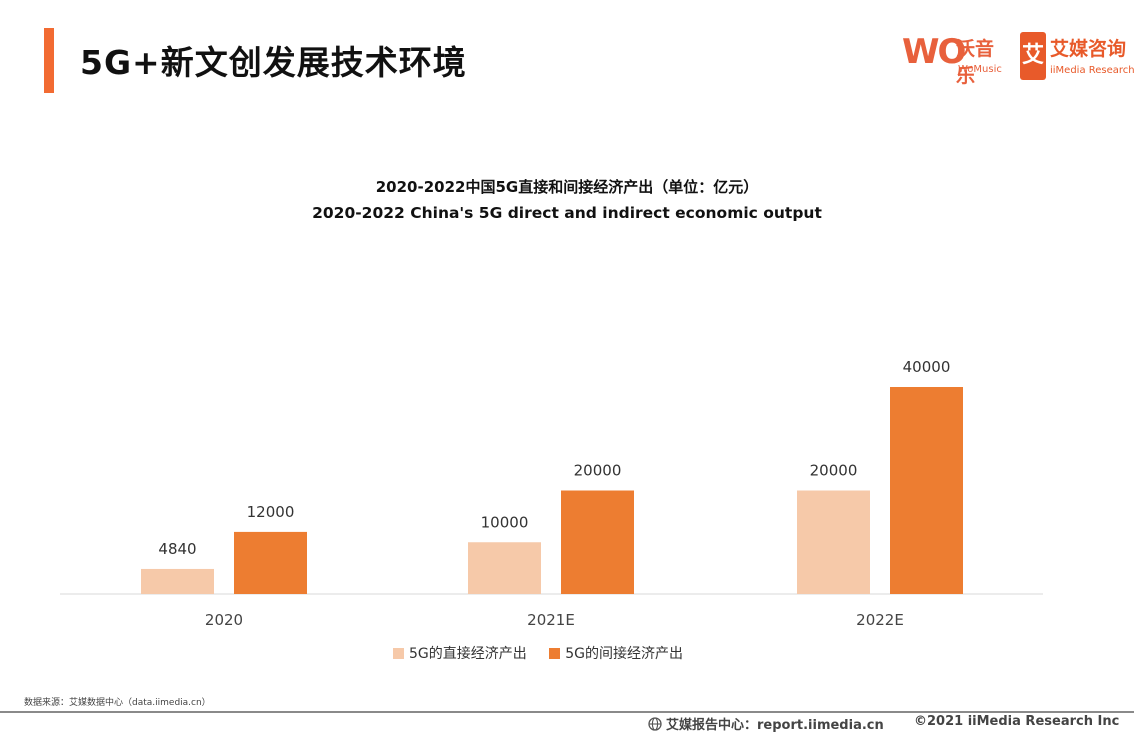  Describe the element at coordinates (655, 724) in the screenshot. I see `globe-icon` at that location.